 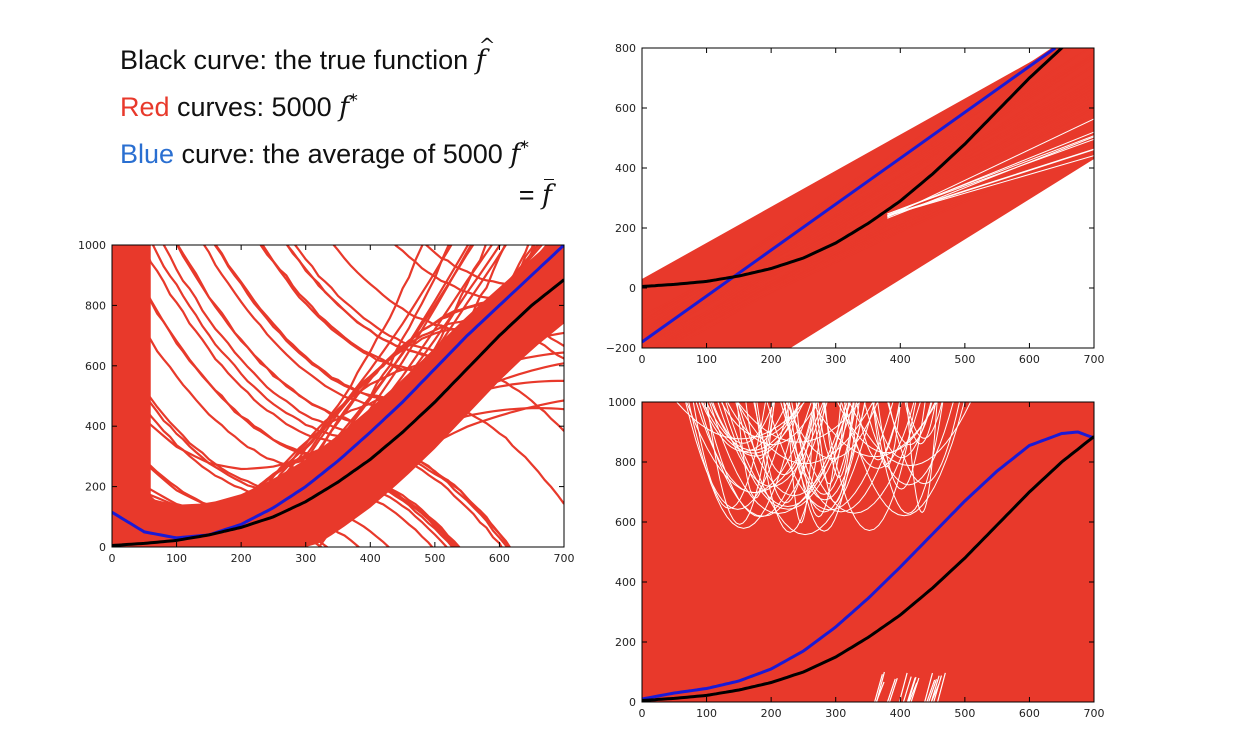 I want to click on legend-black-line: Black curve: the true function f, so click(x=355, y=53).